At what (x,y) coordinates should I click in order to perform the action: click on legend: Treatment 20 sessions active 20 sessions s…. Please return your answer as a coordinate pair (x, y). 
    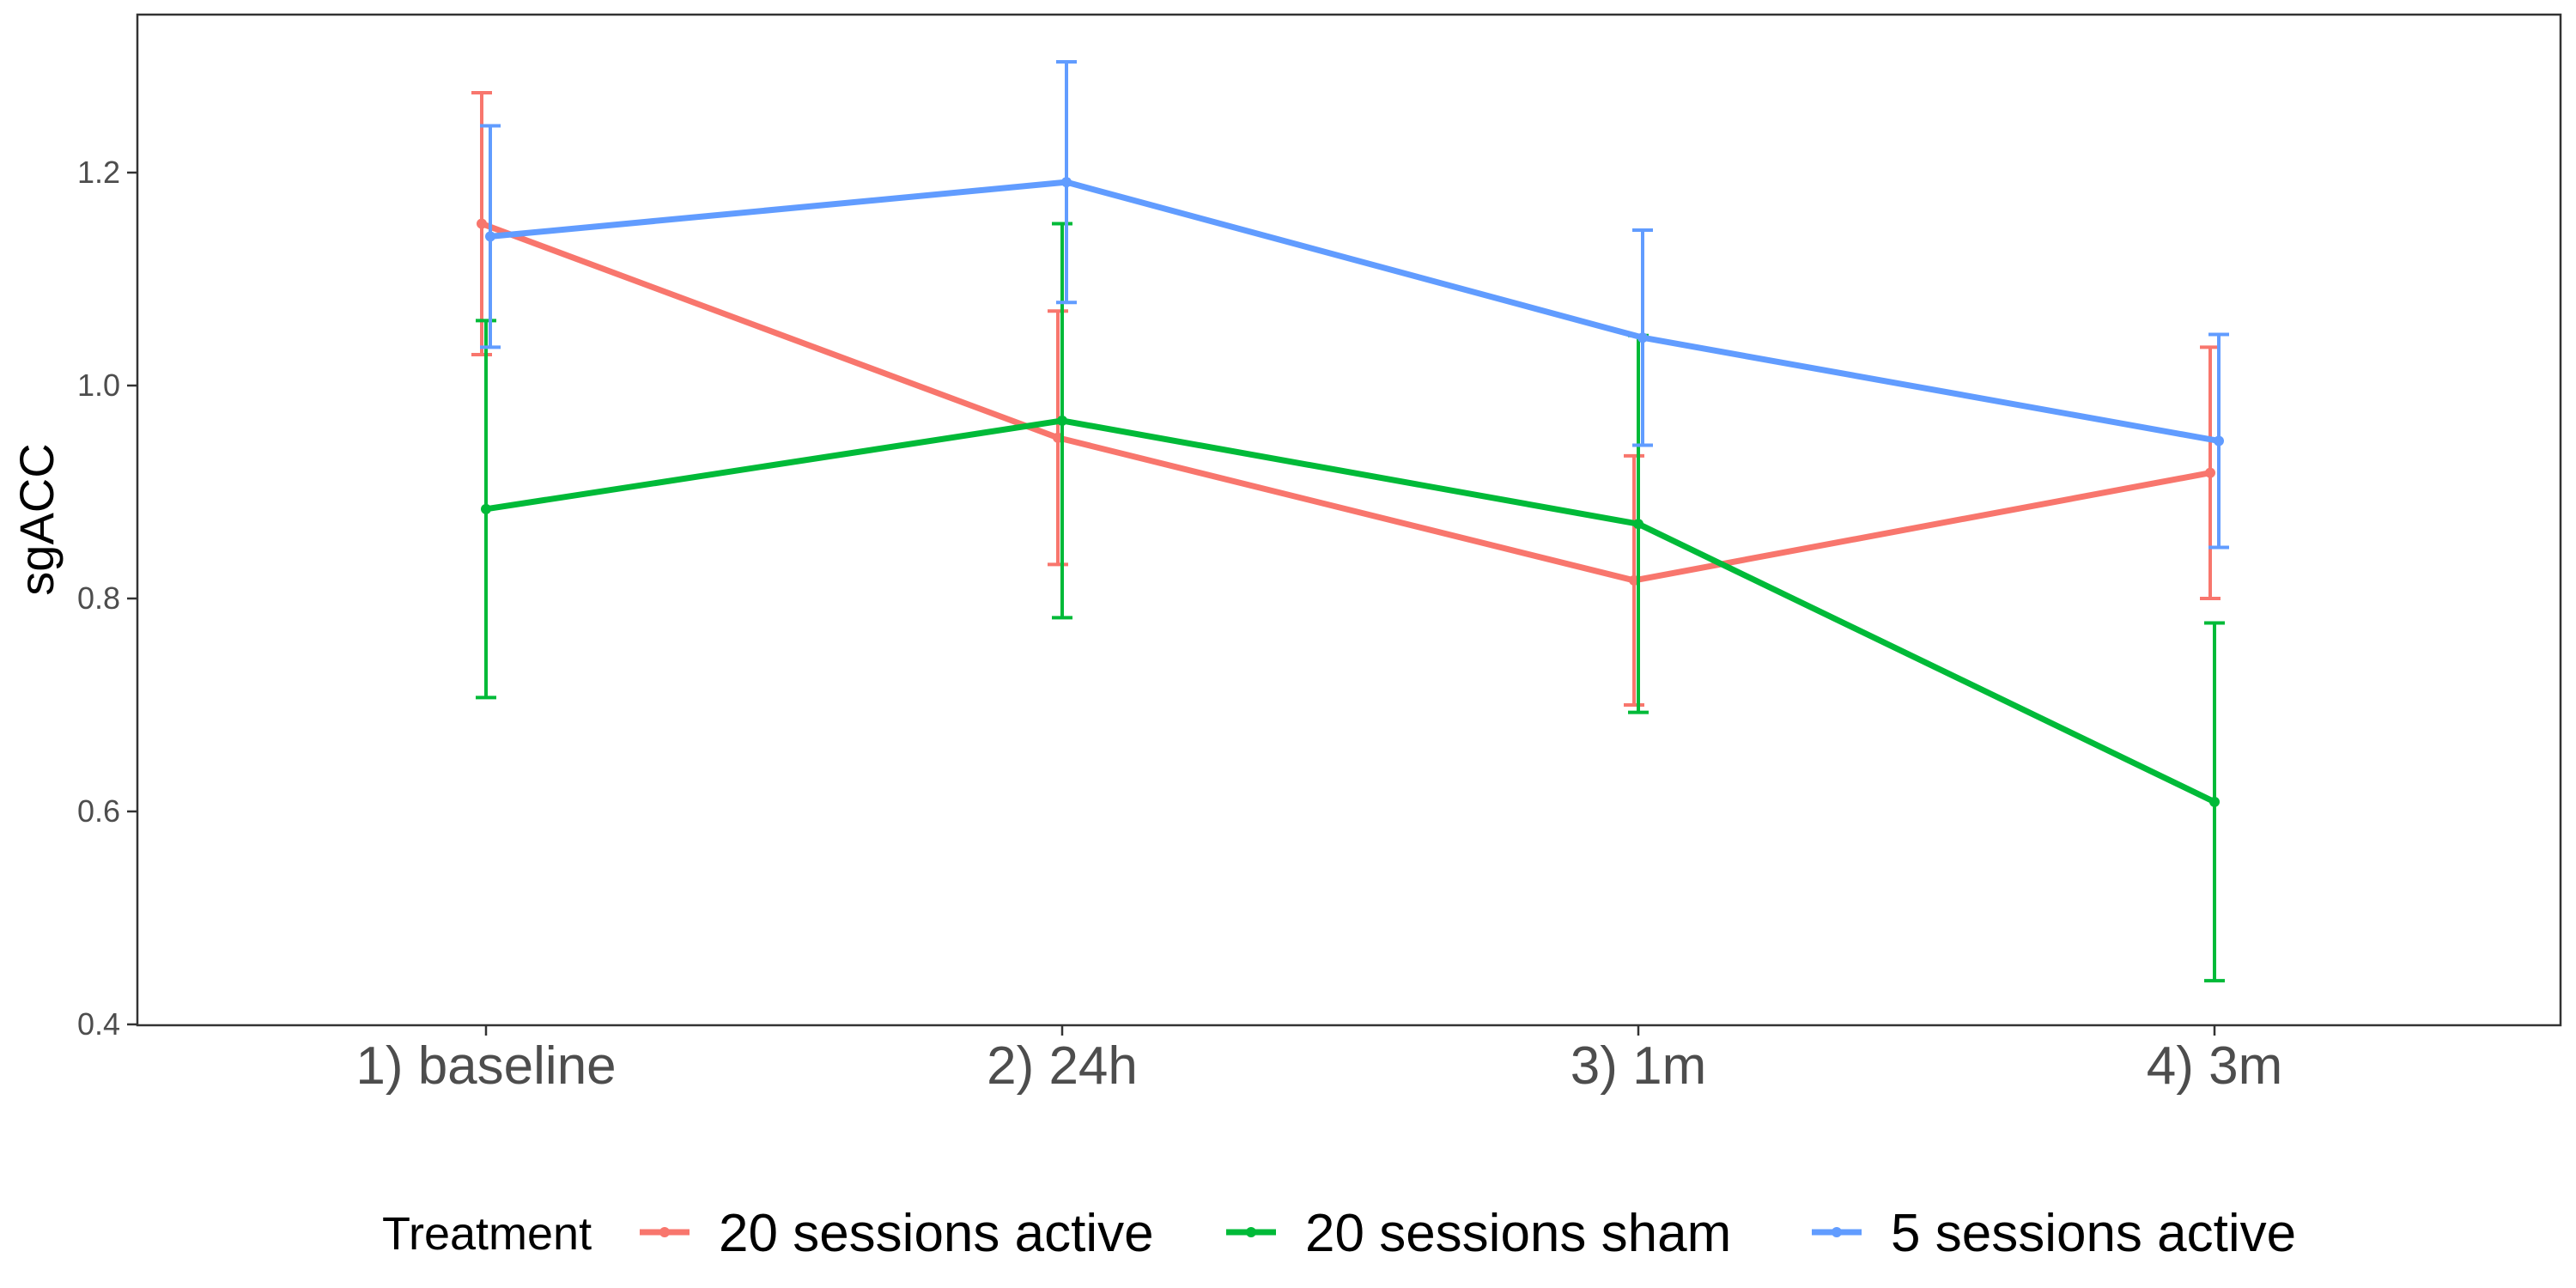
    Looking at the image, I should click on (1339, 1233).